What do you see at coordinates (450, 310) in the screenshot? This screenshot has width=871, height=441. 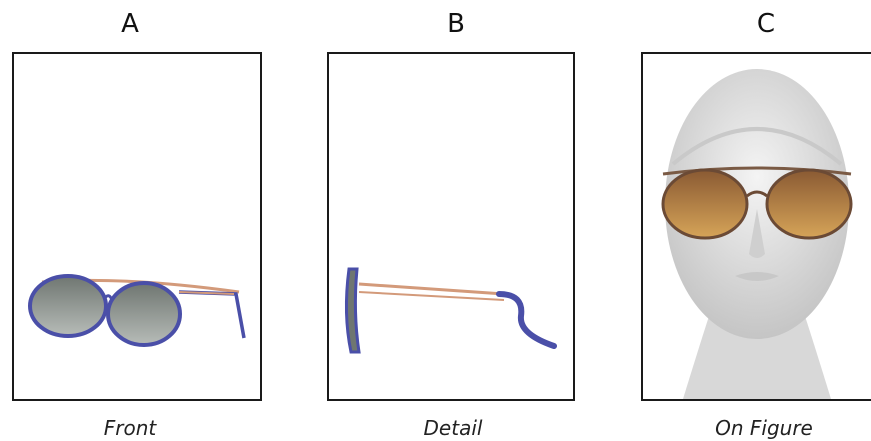 I see `sunglasses-side-image` at bounding box center [450, 310].